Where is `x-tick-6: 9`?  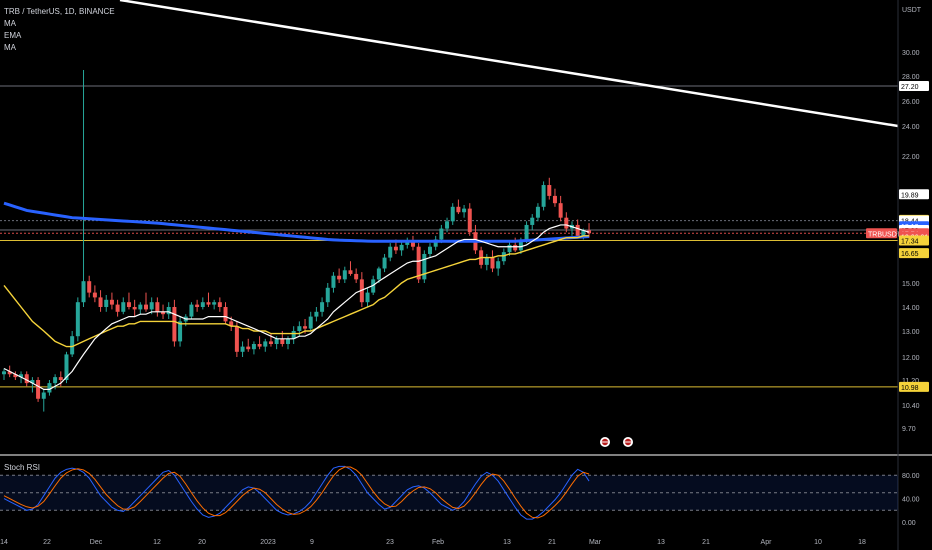
x-tick-6: 9 is located at coordinates (312, 542).